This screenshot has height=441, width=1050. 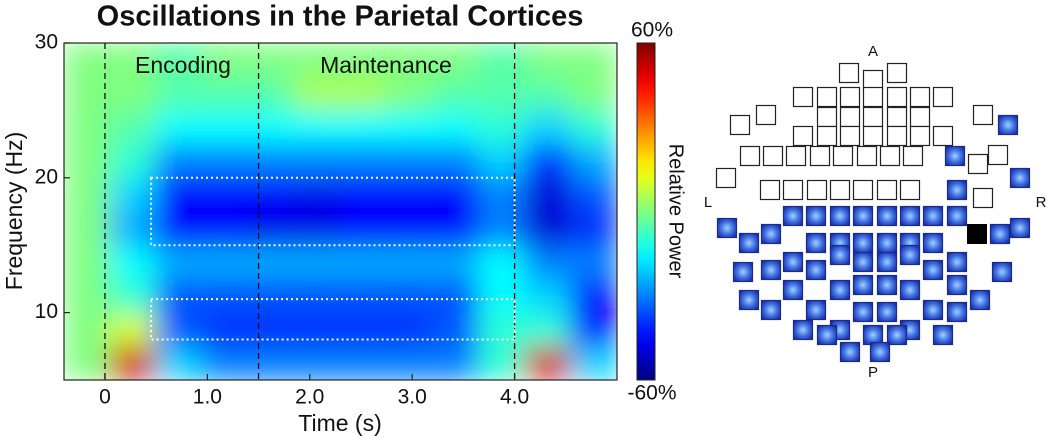 What do you see at coordinates (646, 211) in the screenshot?
I see `colorbar` at bounding box center [646, 211].